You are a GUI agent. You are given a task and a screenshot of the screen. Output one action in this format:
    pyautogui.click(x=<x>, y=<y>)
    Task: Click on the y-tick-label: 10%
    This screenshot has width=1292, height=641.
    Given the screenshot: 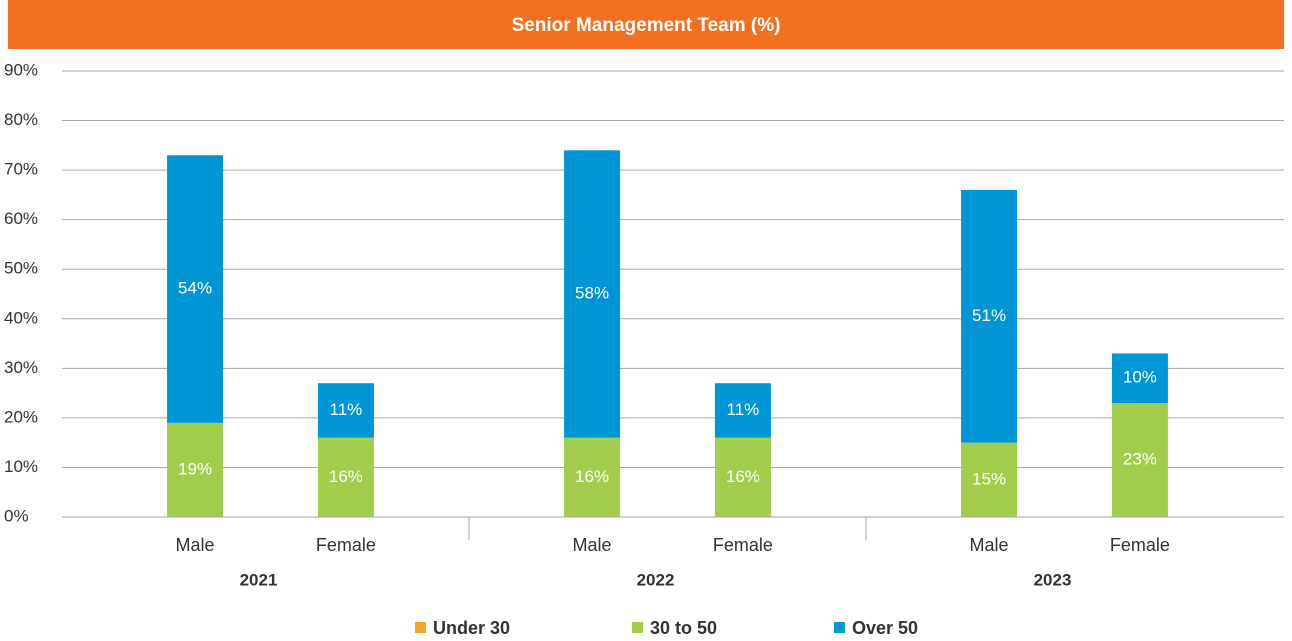 What is the action you would take?
    pyautogui.click(x=21, y=466)
    